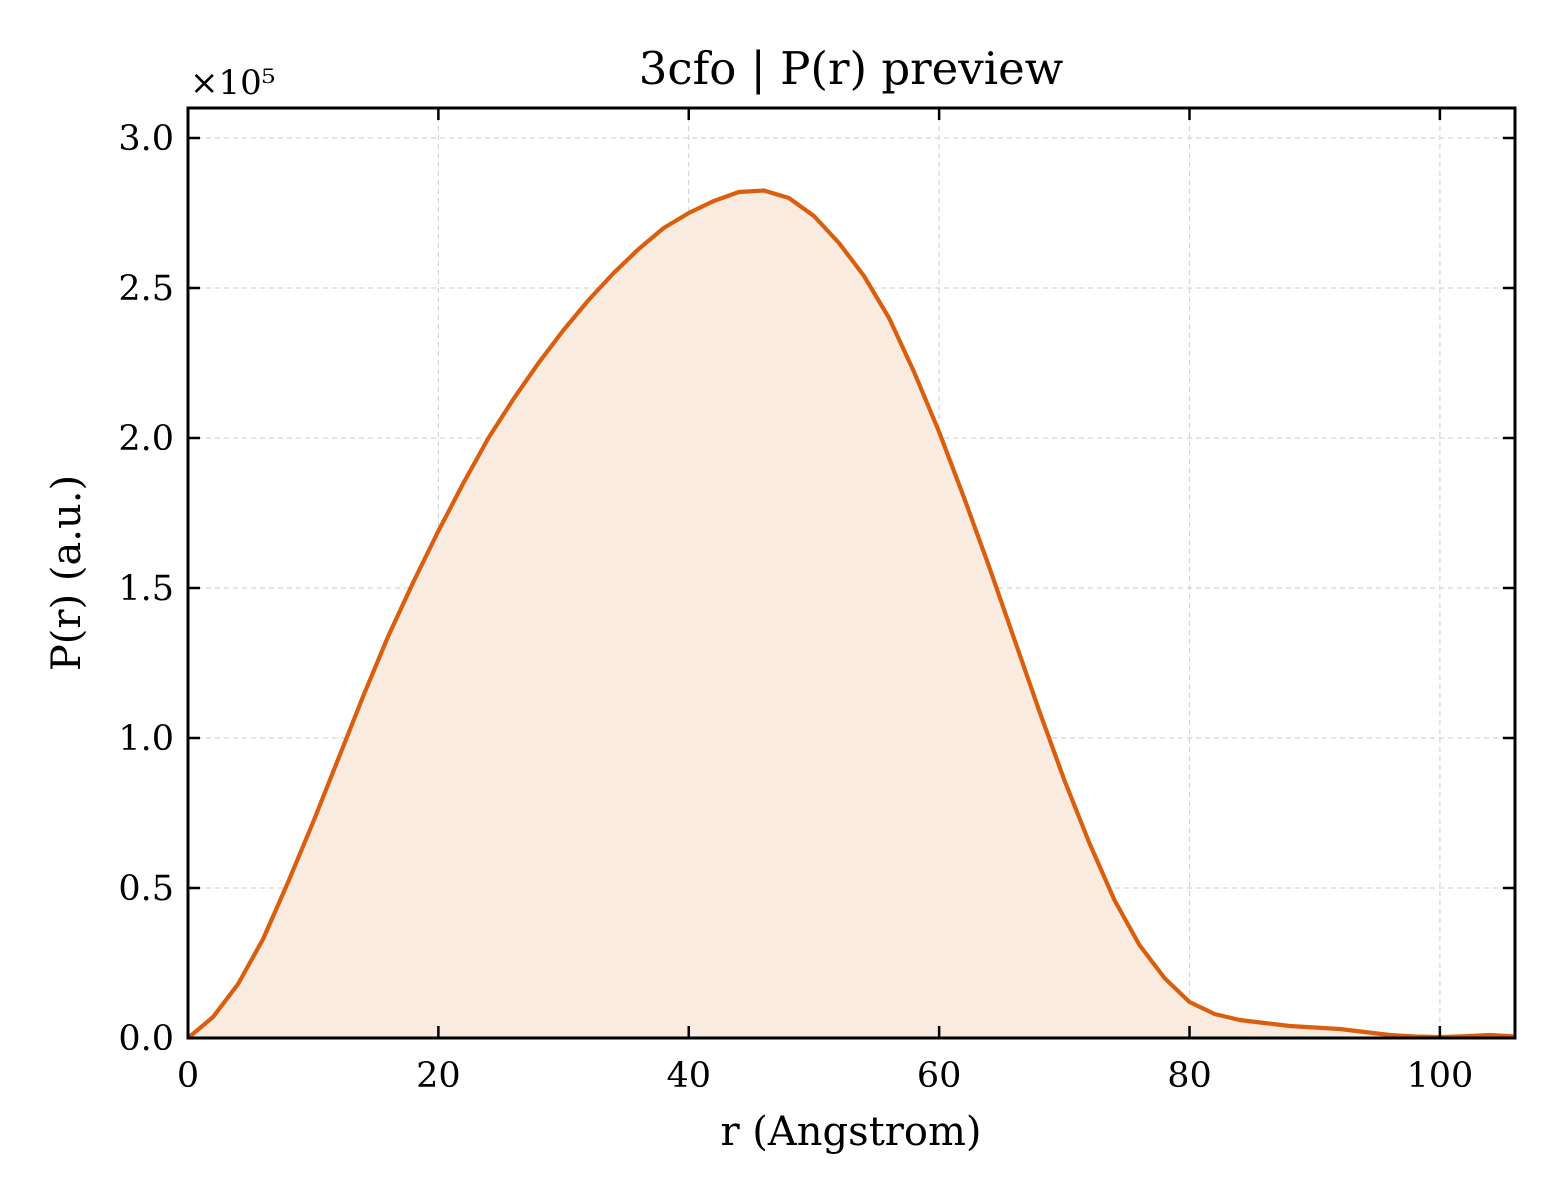 This screenshot has height=1200, width=1560. What do you see at coordinates (188, 1076) in the screenshot?
I see `x-tick-label: 0` at bounding box center [188, 1076].